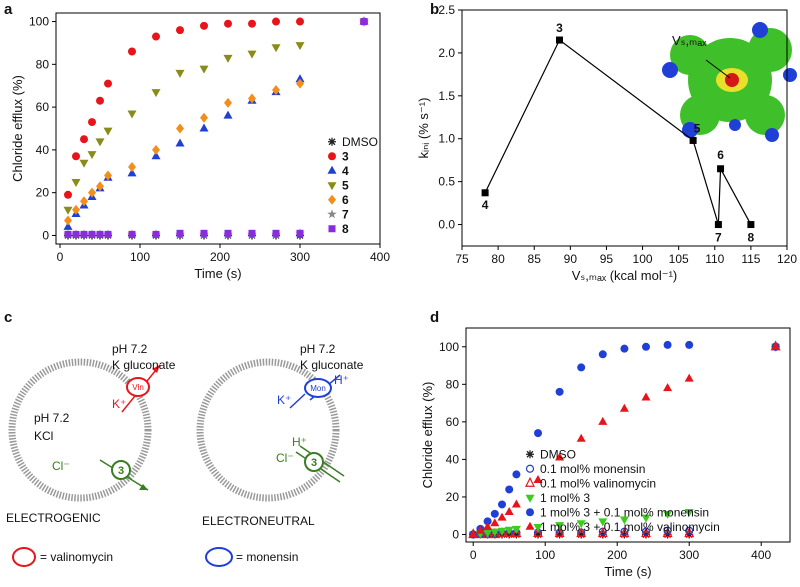 Image resolution: width=800 pixels, height=587 pixels. Describe the element at coordinates (8, 317) in the screenshot. I see `panel-letter: c` at that location.